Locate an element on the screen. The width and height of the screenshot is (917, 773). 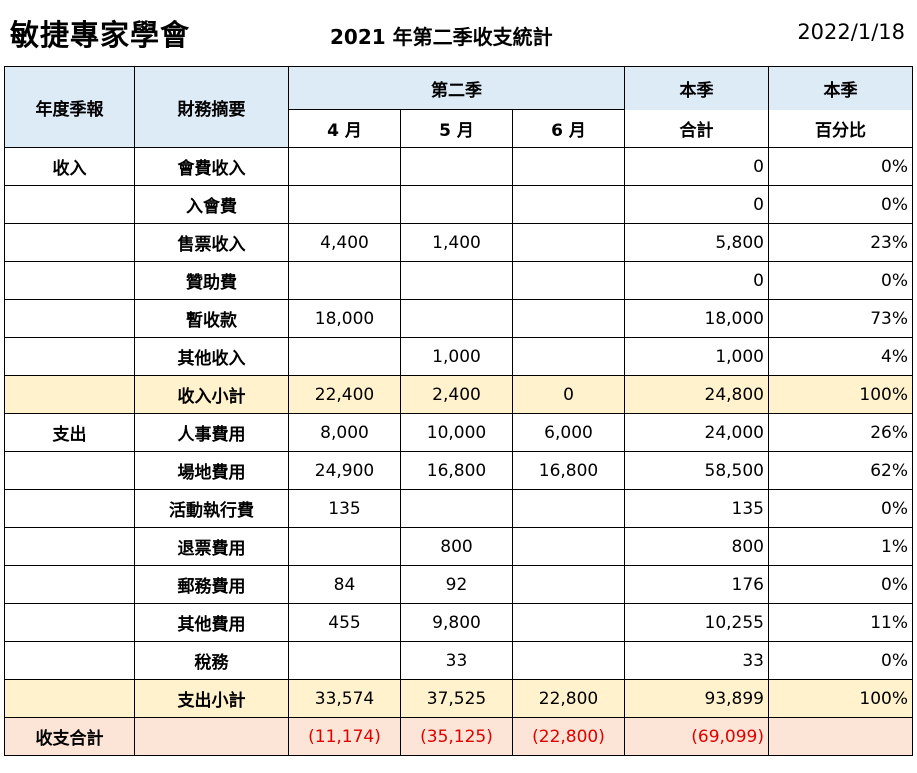
col-m5: 5 月 is located at coordinates (456, 128).